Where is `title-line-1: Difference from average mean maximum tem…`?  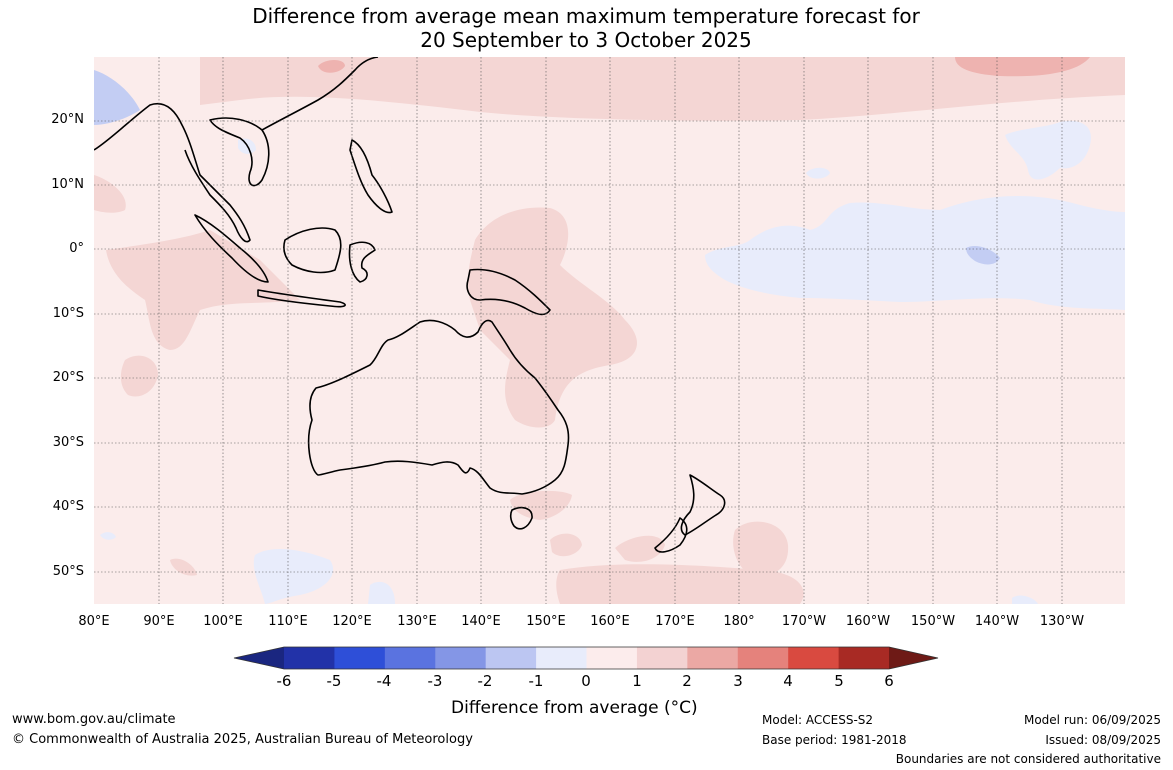 title-line-1: Difference from average mean maximum tem… is located at coordinates (586, 16).